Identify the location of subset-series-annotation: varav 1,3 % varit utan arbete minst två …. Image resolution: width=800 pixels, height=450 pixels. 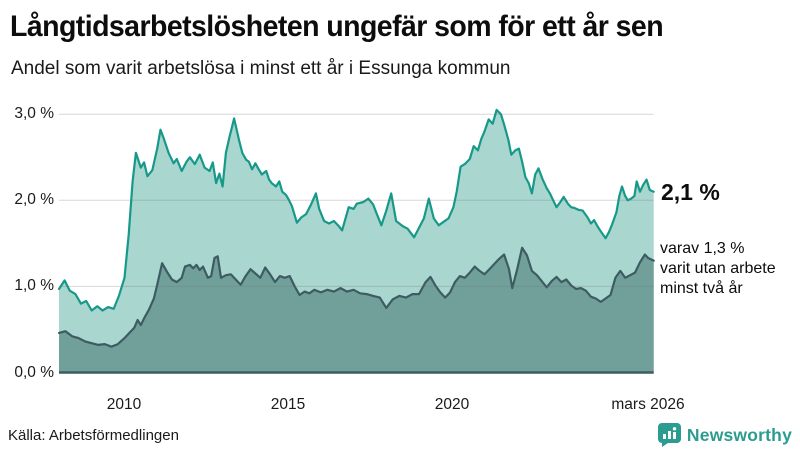
(718, 269).